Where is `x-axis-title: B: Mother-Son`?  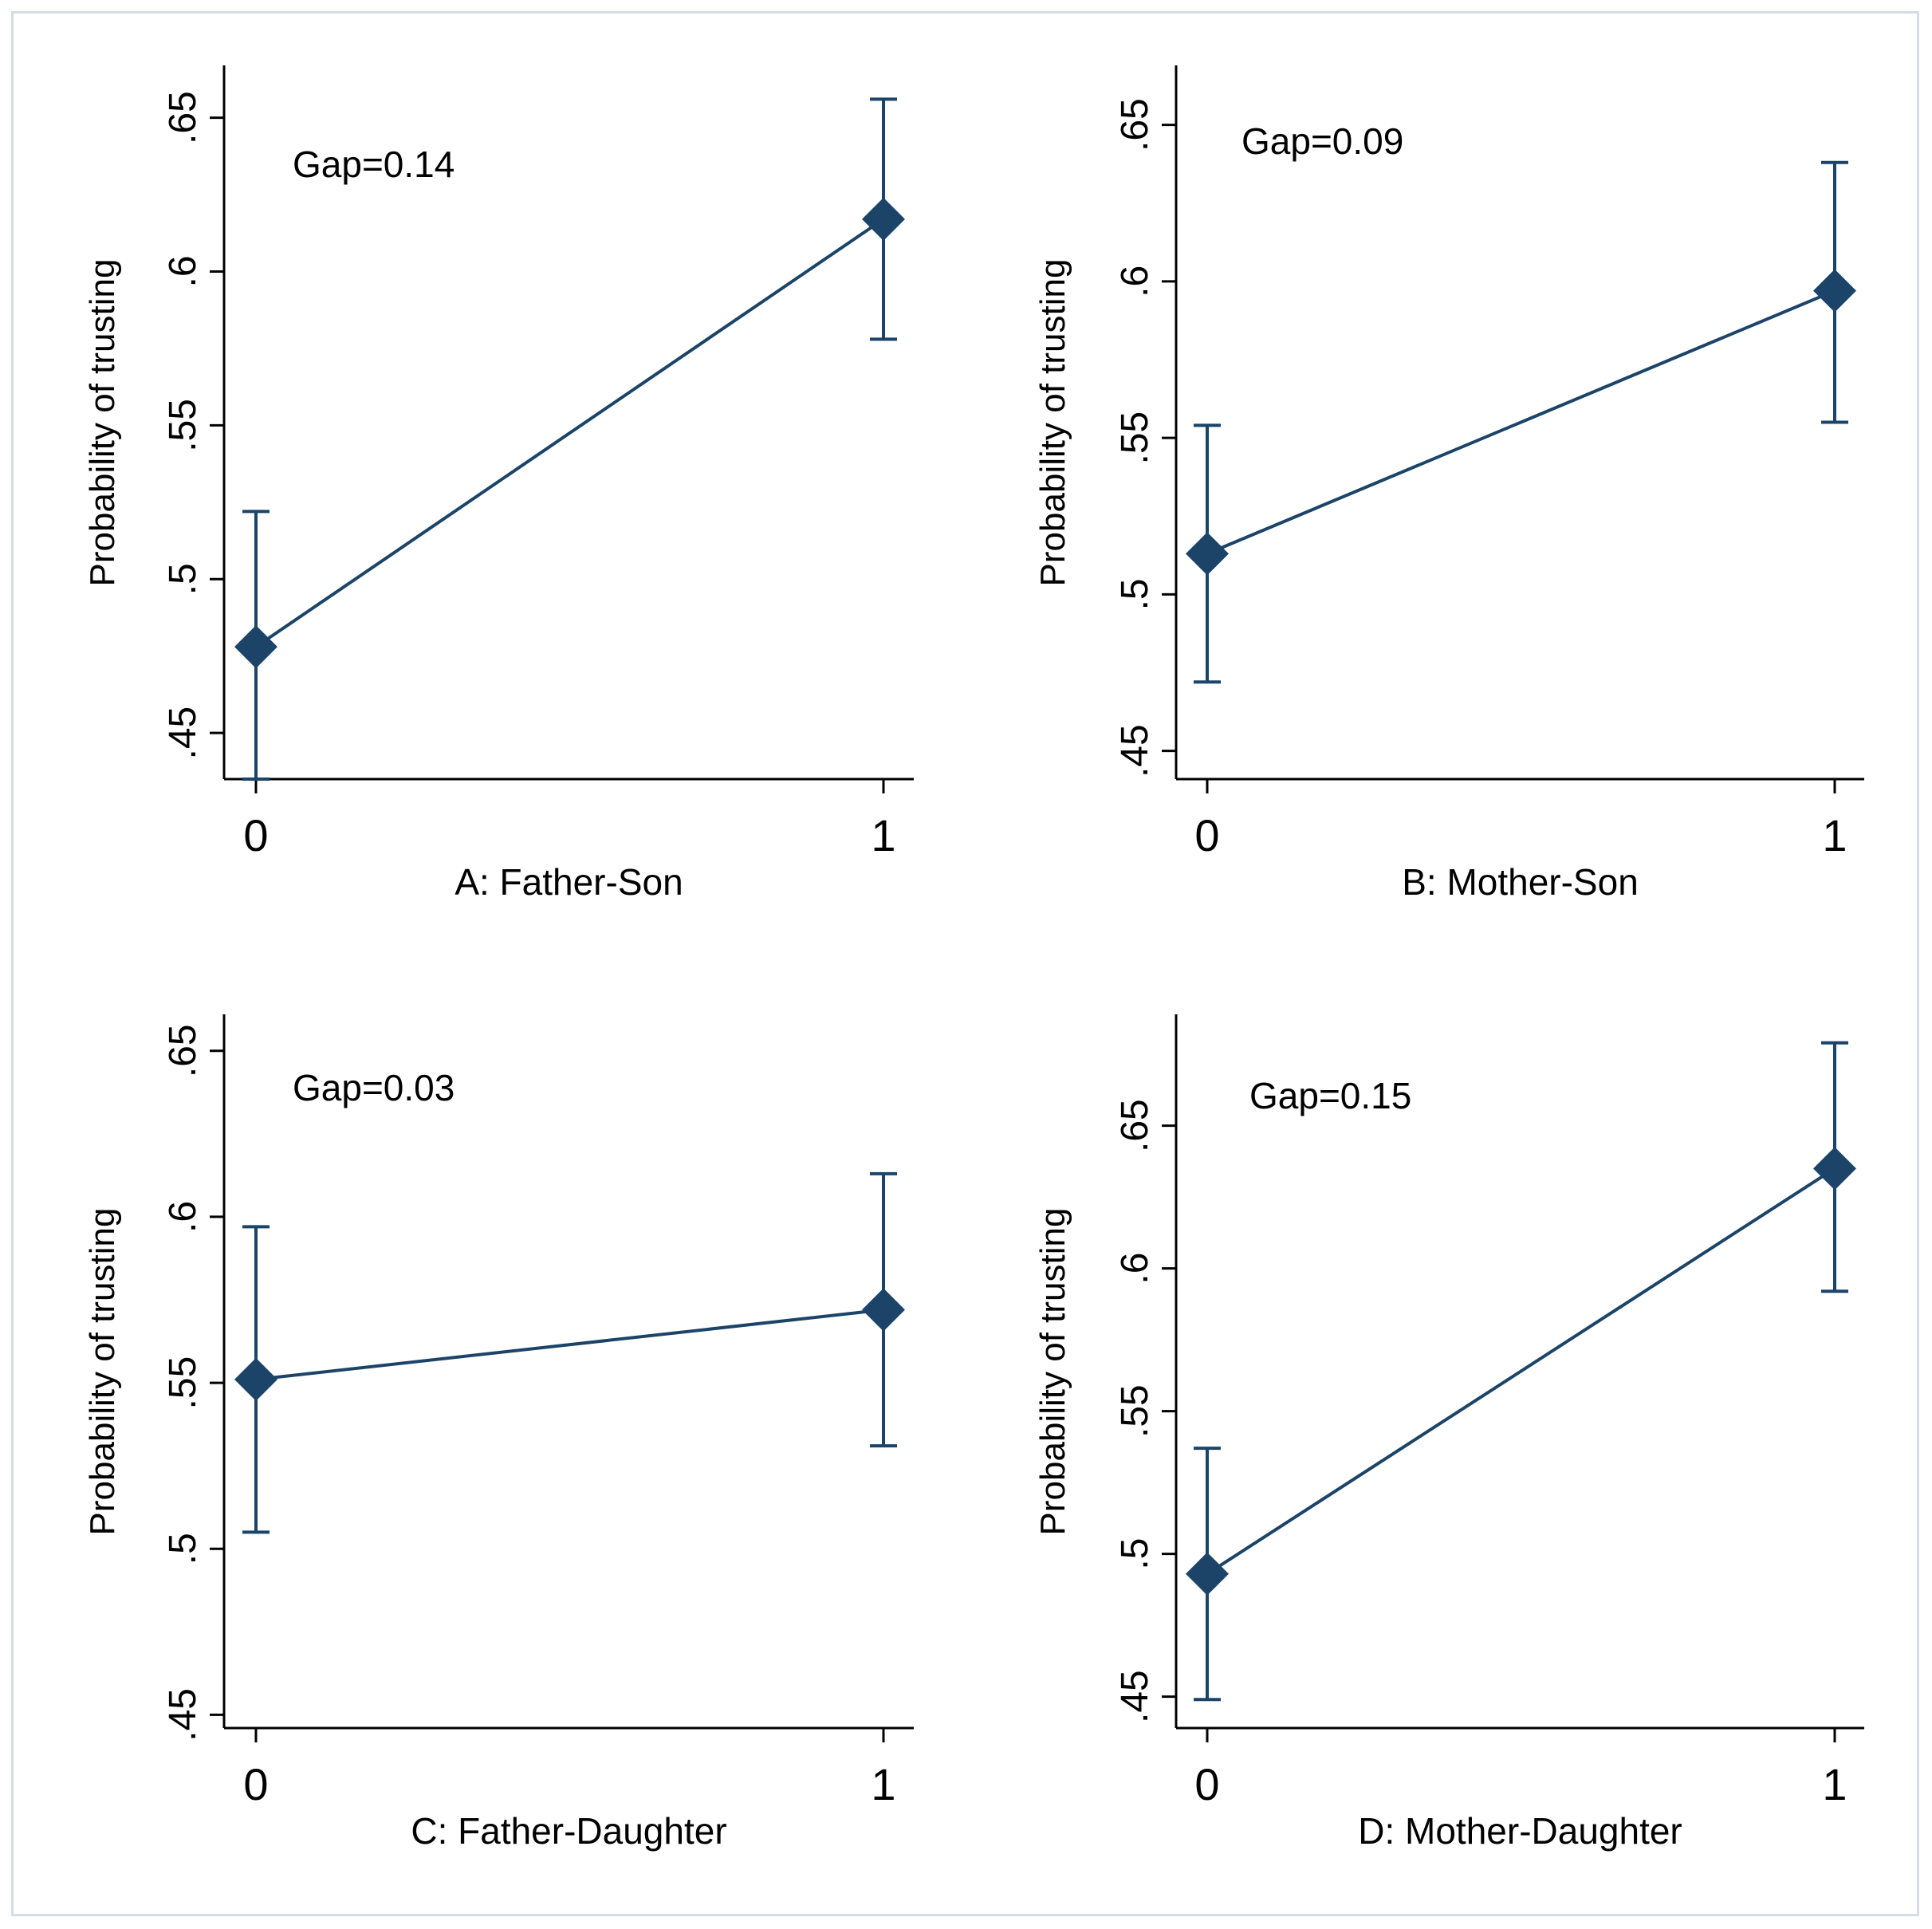 x-axis-title: B: Mother-Son is located at coordinates (1521, 882).